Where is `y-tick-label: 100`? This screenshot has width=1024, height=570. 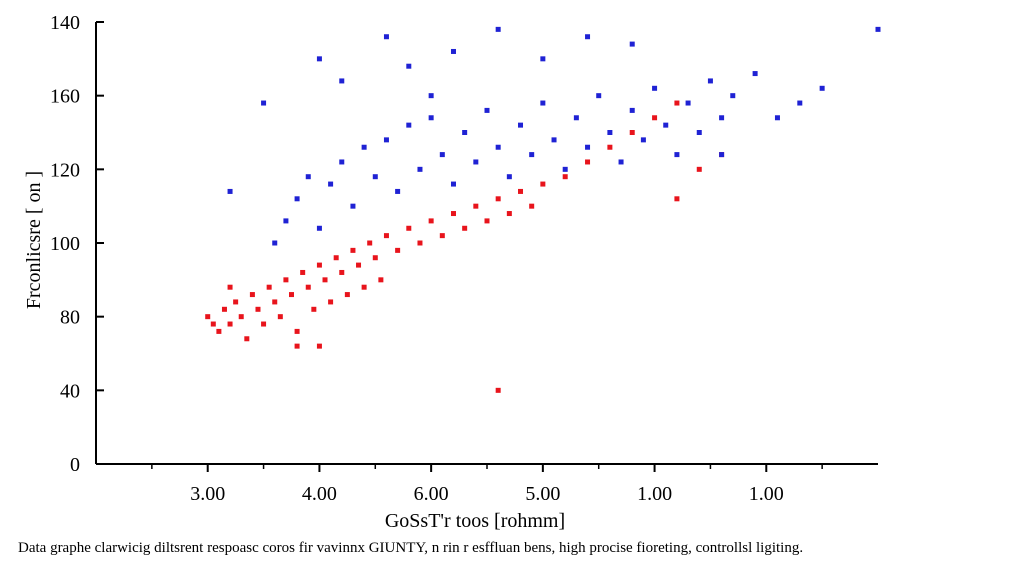 y-tick-label: 100 is located at coordinates (65, 244).